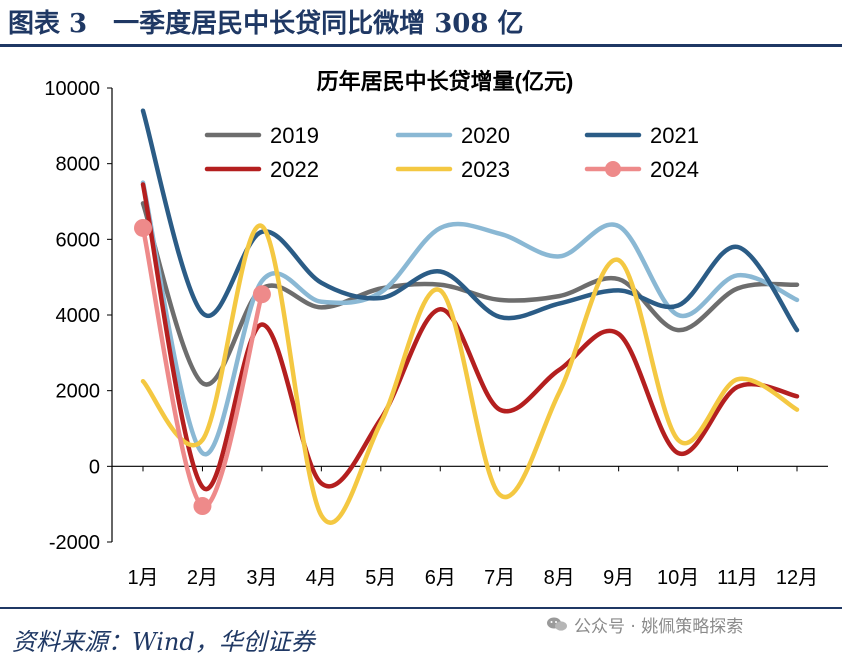 The height and width of the screenshot is (659, 842). I want to click on legend: 2019 2020 2021 2022 2023 2024, so click(451, 152).